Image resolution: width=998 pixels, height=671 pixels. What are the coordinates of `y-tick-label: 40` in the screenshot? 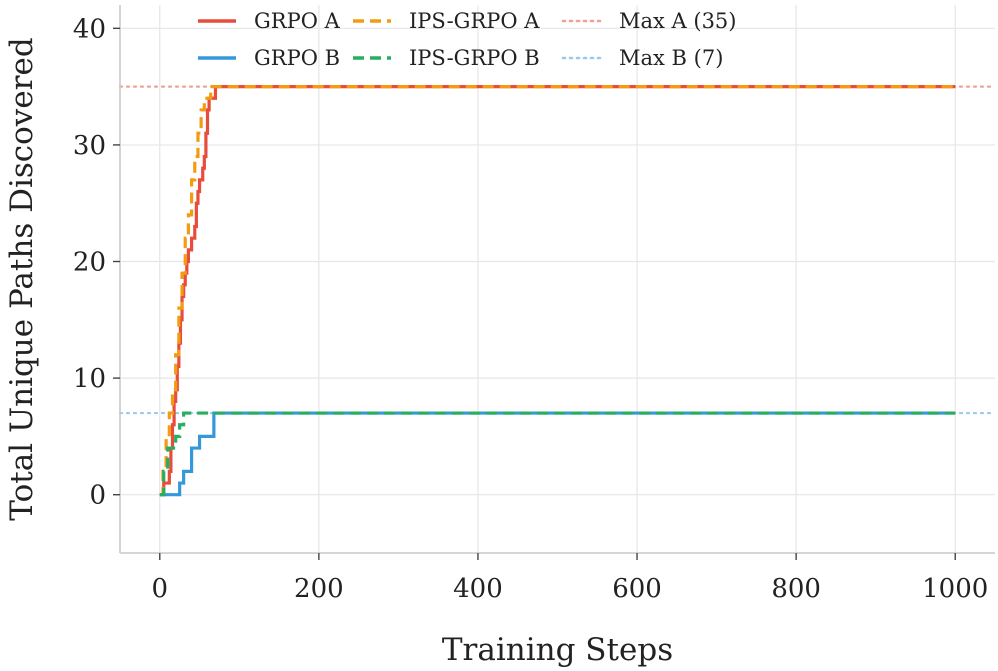 It's located at (89, 29).